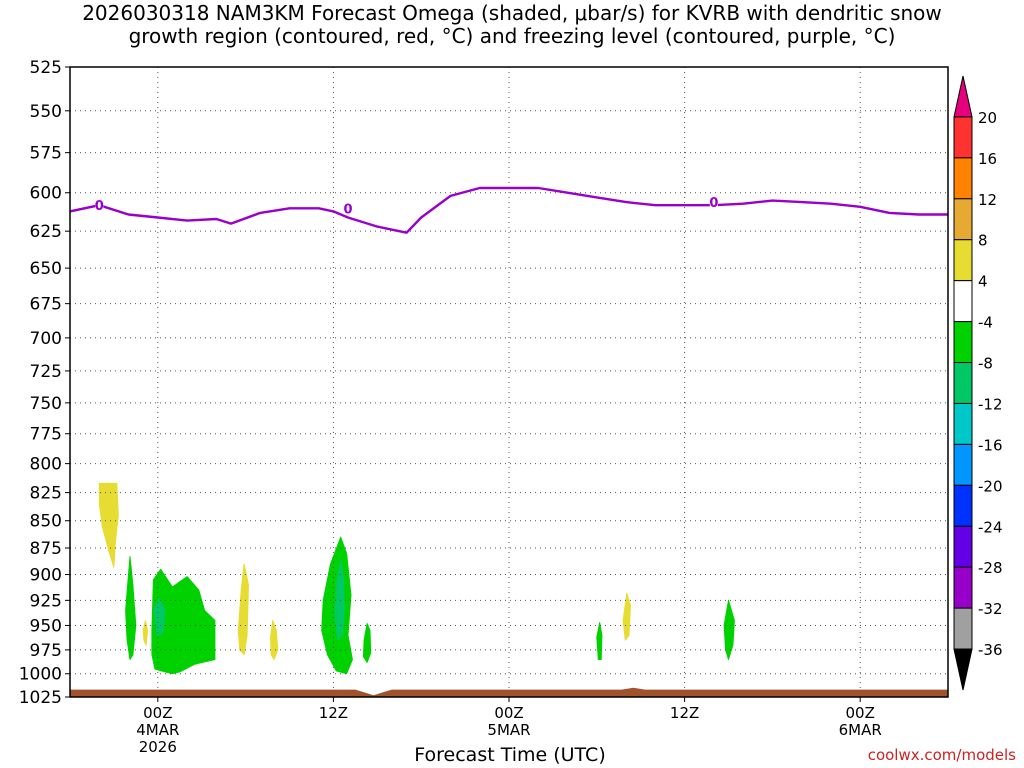  What do you see at coordinates (508, 713) in the screenshot?
I see `x-tick-label-30-1: 00Z` at bounding box center [508, 713].